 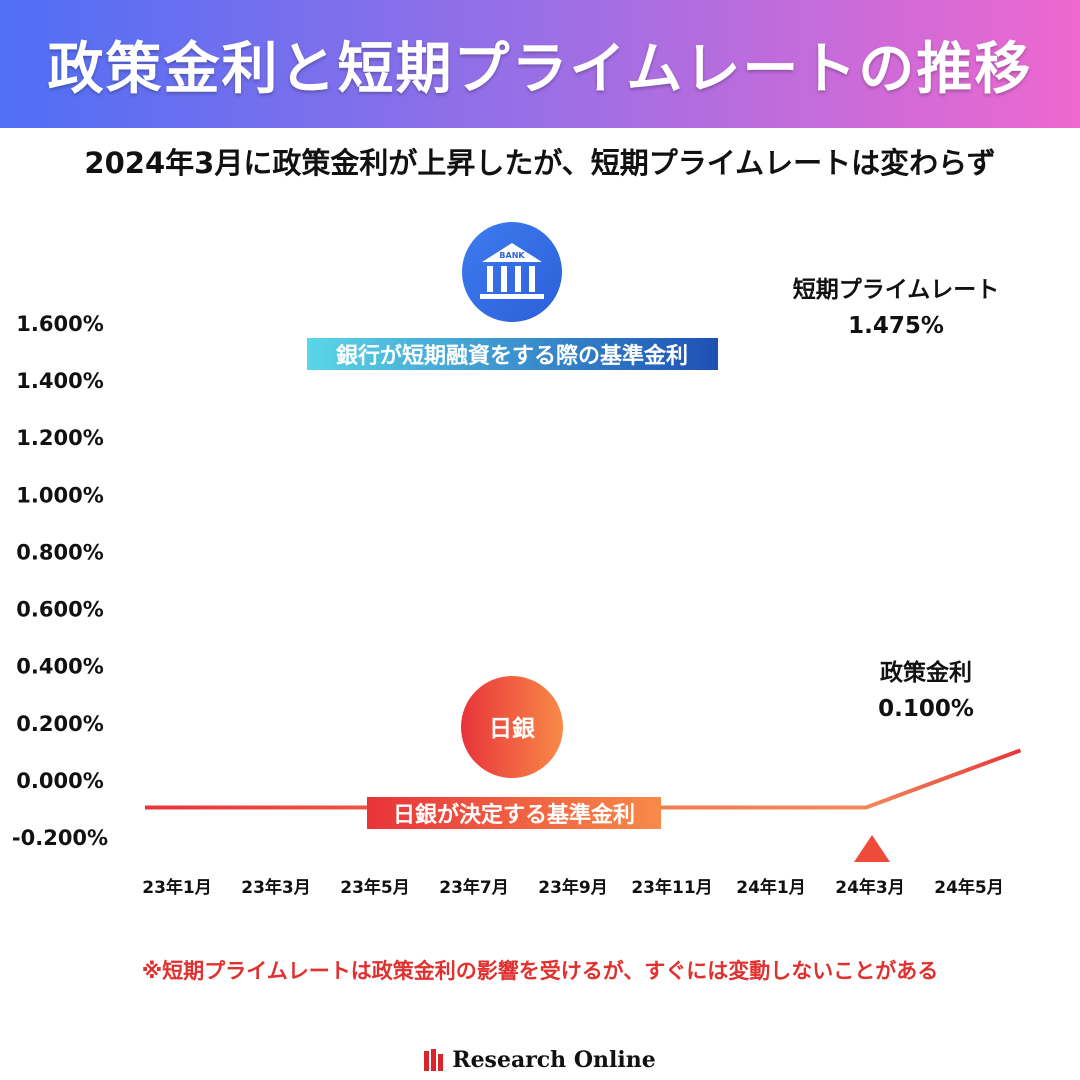 I want to click on x-tick-label: 23年11月, so click(x=671, y=887).